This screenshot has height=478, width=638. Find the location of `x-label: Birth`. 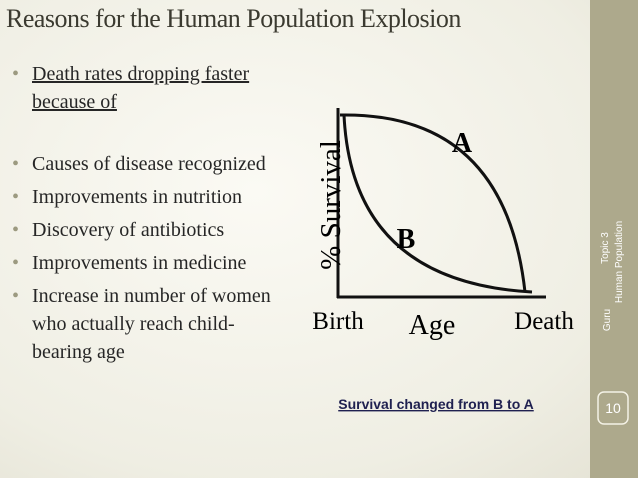

x-label: Birth is located at coordinates (338, 321).